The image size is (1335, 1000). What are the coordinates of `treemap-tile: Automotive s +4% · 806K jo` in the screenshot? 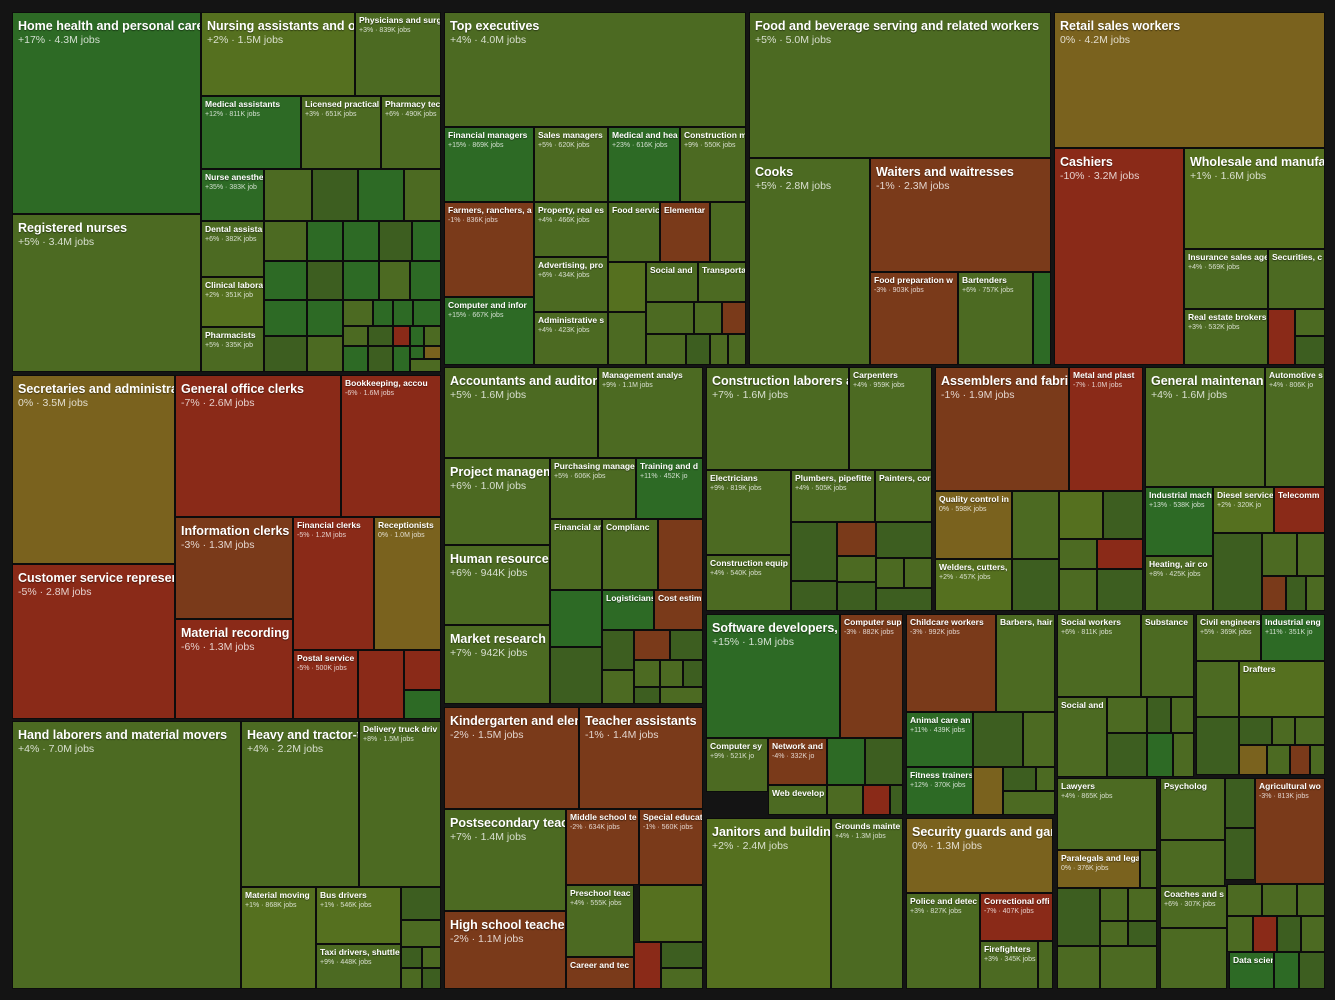 It's located at (1295, 427).